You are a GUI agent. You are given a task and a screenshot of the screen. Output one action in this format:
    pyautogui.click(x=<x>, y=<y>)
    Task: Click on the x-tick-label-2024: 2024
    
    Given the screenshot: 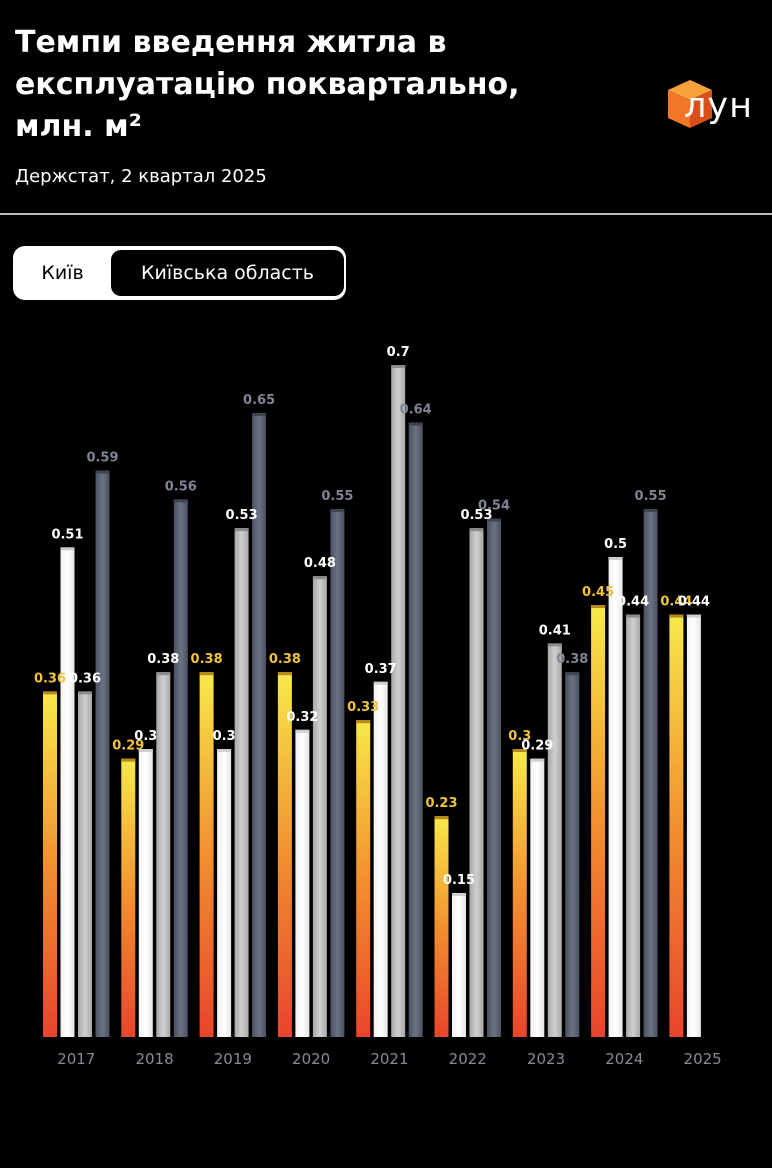 What is the action you would take?
    pyautogui.click(x=624, y=1059)
    